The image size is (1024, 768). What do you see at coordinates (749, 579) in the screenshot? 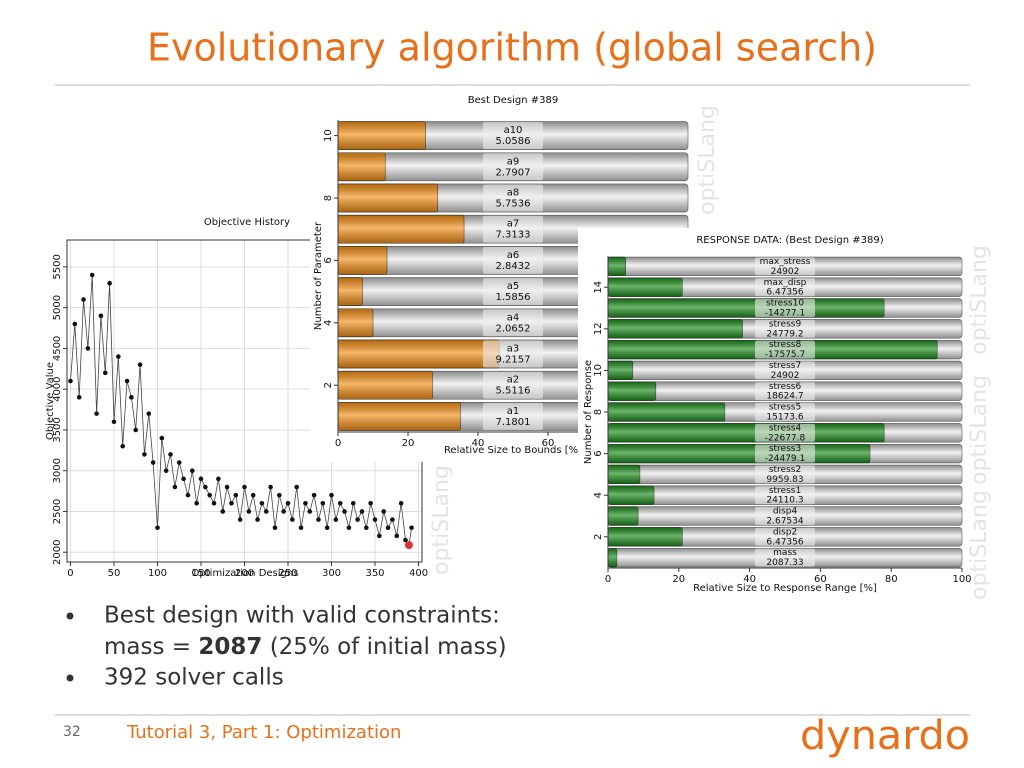
I see `x-tick-label: 40` at bounding box center [749, 579].